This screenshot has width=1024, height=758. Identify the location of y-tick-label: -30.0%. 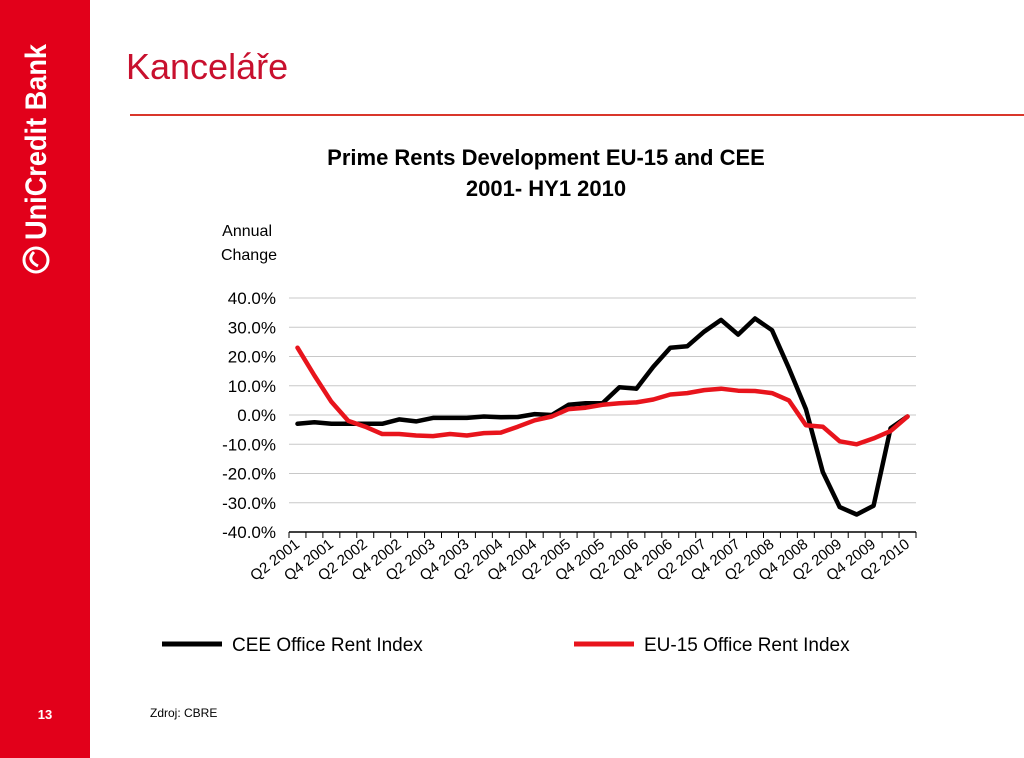
(249, 503).